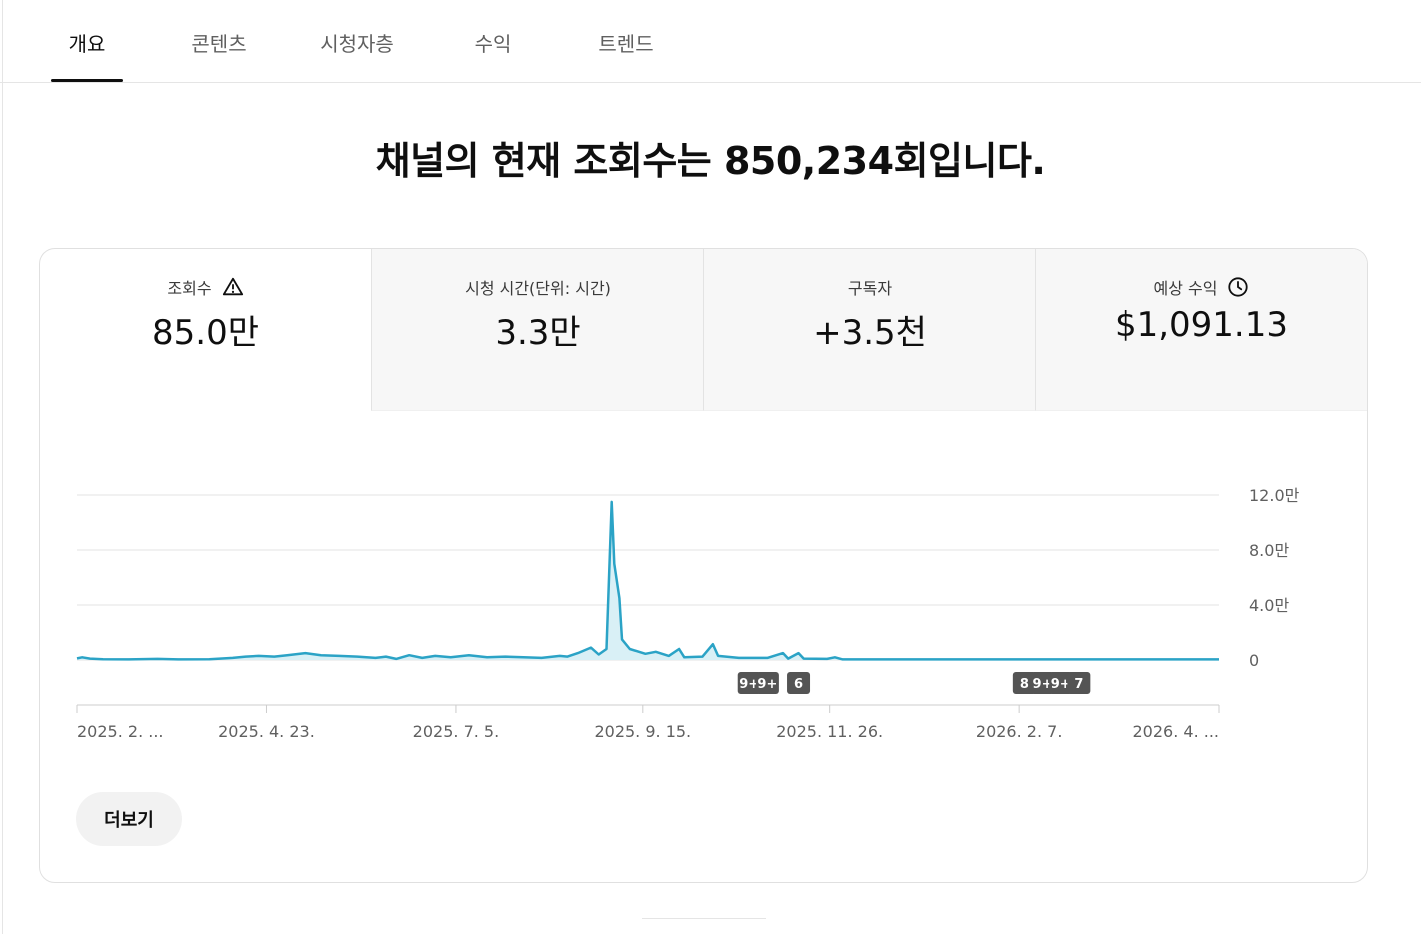 The image size is (1421, 934). Describe the element at coordinates (205, 333) in the screenshot. I see `metric-value: 85.0만` at that location.